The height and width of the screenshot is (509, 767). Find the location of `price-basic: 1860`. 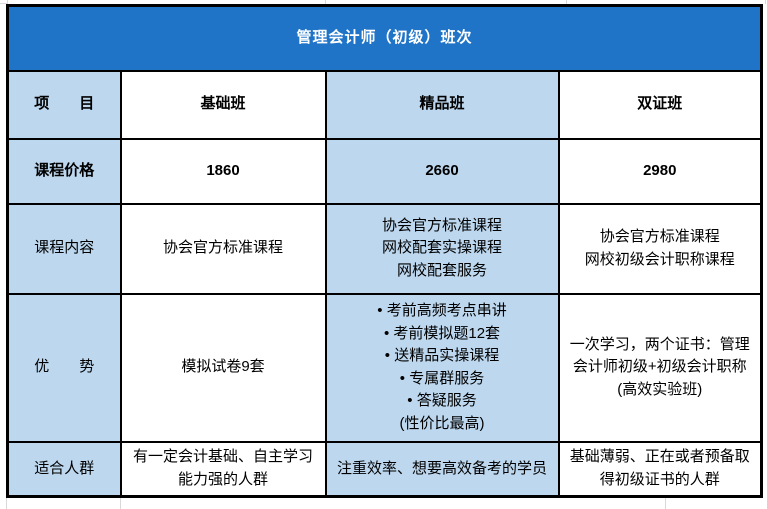

price-basic: 1860 is located at coordinates (223, 171).